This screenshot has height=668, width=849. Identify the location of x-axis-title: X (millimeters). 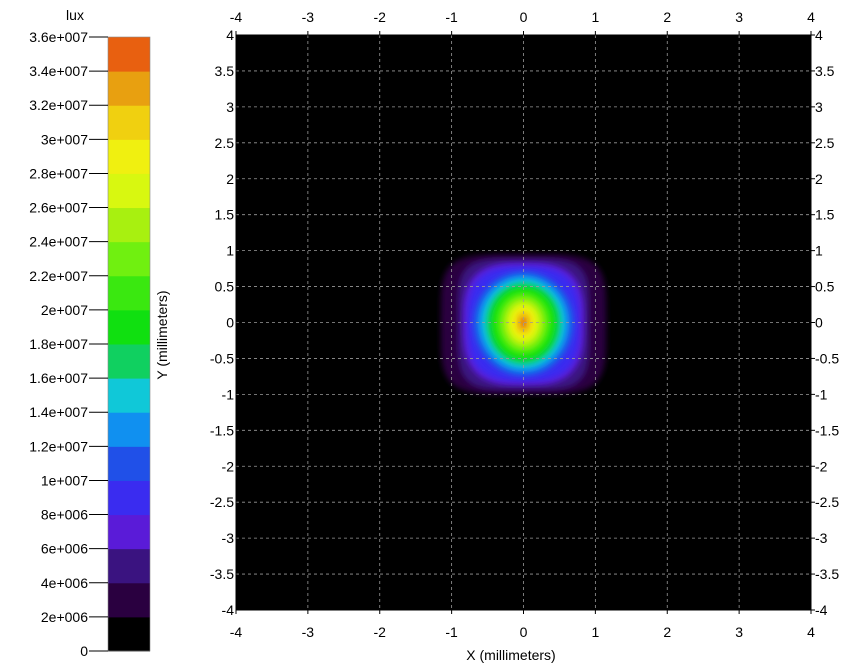
(510, 655).